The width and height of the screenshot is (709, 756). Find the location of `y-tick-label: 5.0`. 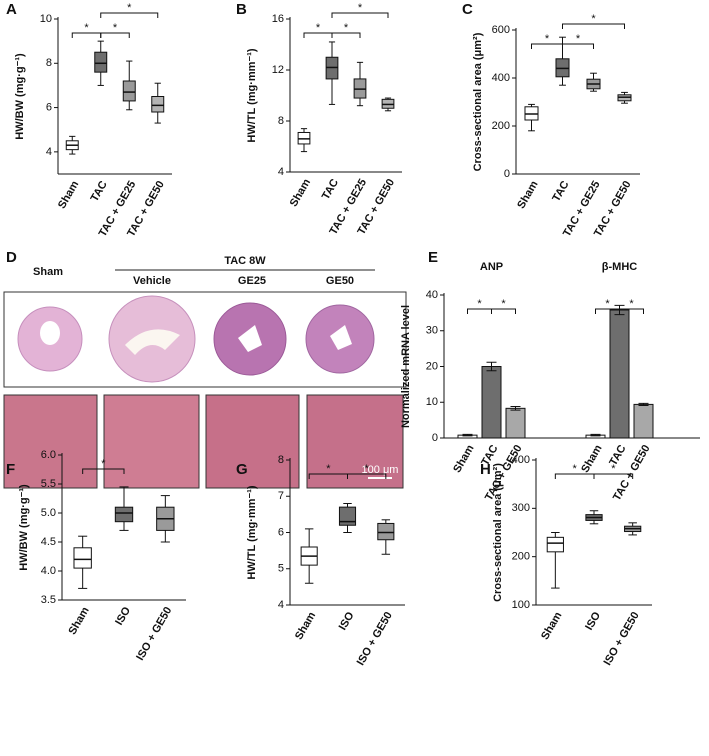

y-tick-label: 5.0 is located at coordinates (48, 513).